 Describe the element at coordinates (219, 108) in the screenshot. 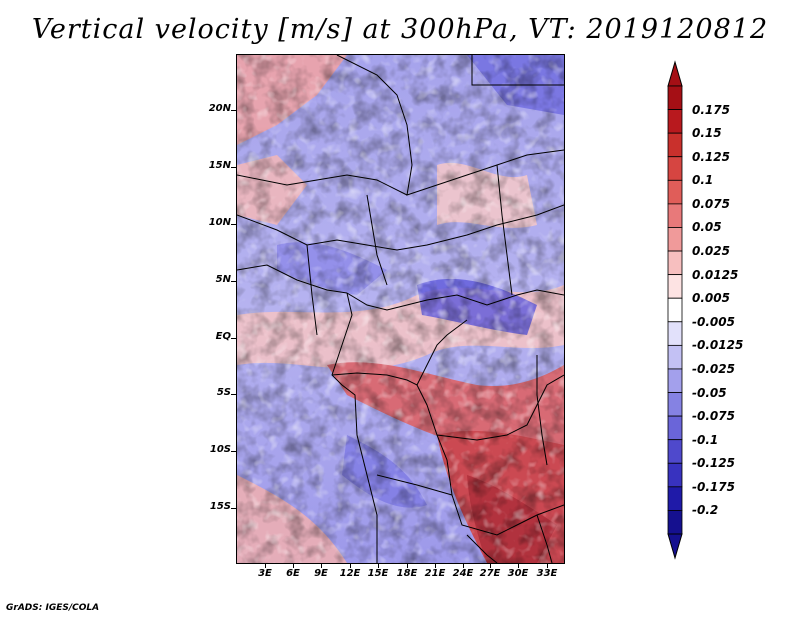

I see `lat-label-20n: 20N` at that location.